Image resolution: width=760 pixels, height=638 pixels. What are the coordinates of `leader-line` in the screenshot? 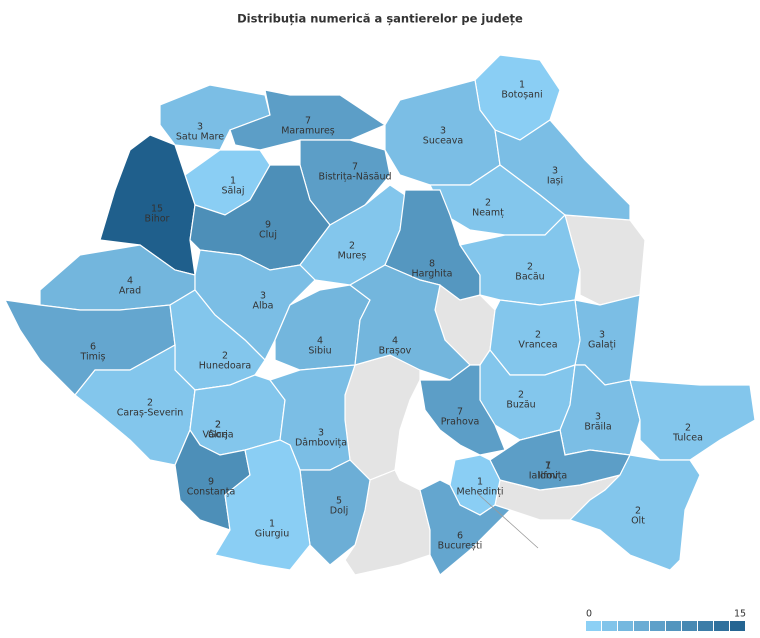 It's located at (508, 521).